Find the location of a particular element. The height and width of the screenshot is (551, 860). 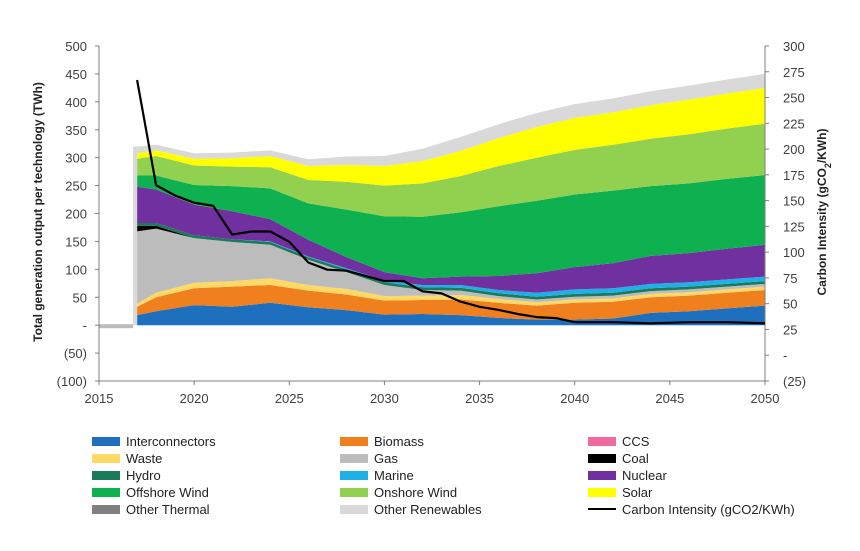

legend-item-solar: Solar is located at coordinates (620, 492).